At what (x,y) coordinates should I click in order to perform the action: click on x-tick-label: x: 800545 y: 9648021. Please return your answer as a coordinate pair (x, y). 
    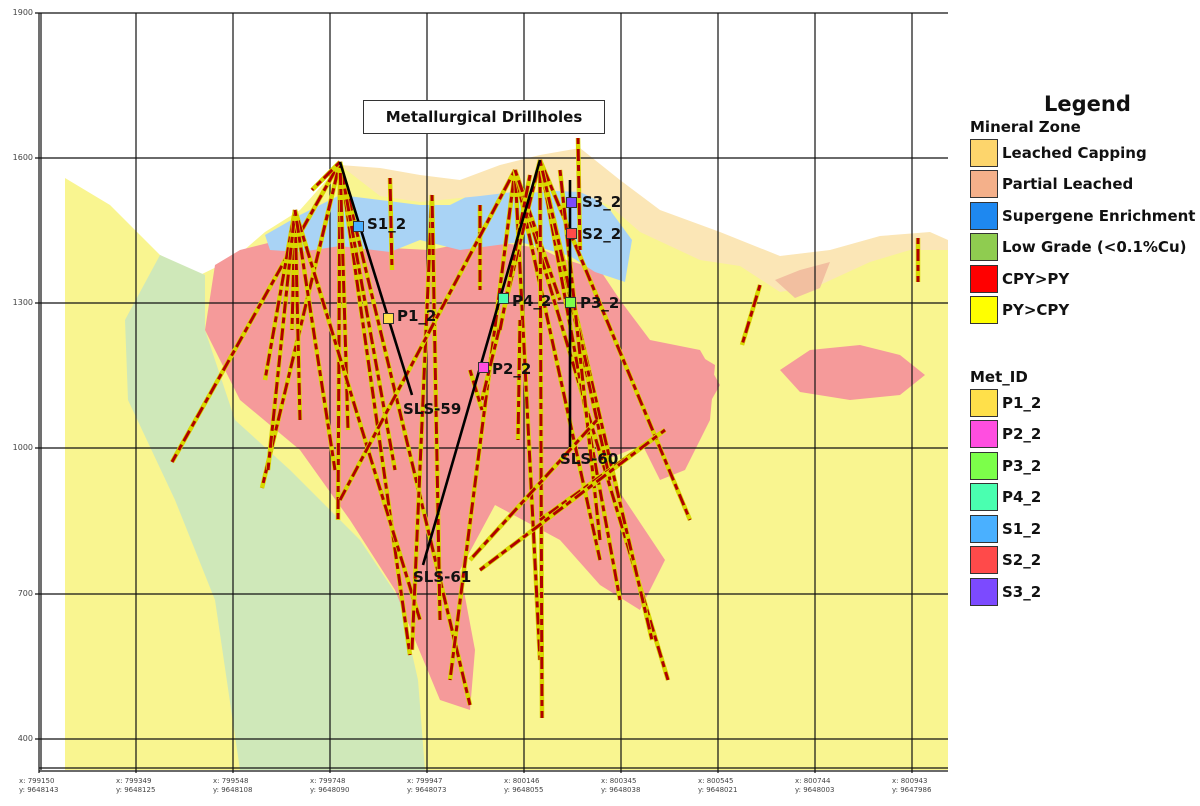
    Looking at the image, I should click on (718, 785).